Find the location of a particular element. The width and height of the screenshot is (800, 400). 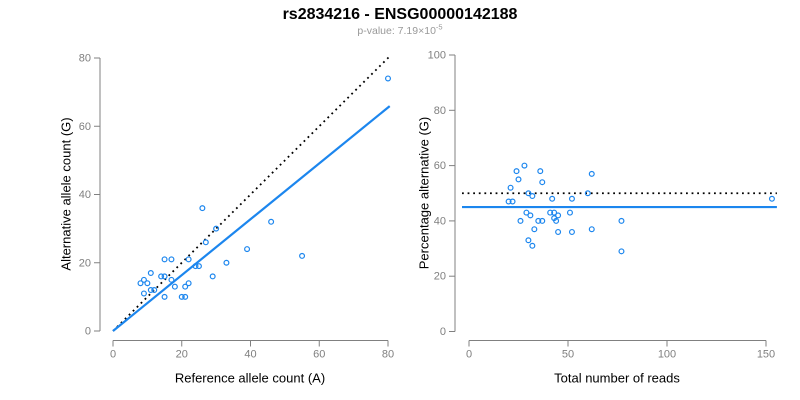

chart-subtitle: p-value: 7.19×10-5 is located at coordinates (400, 29).